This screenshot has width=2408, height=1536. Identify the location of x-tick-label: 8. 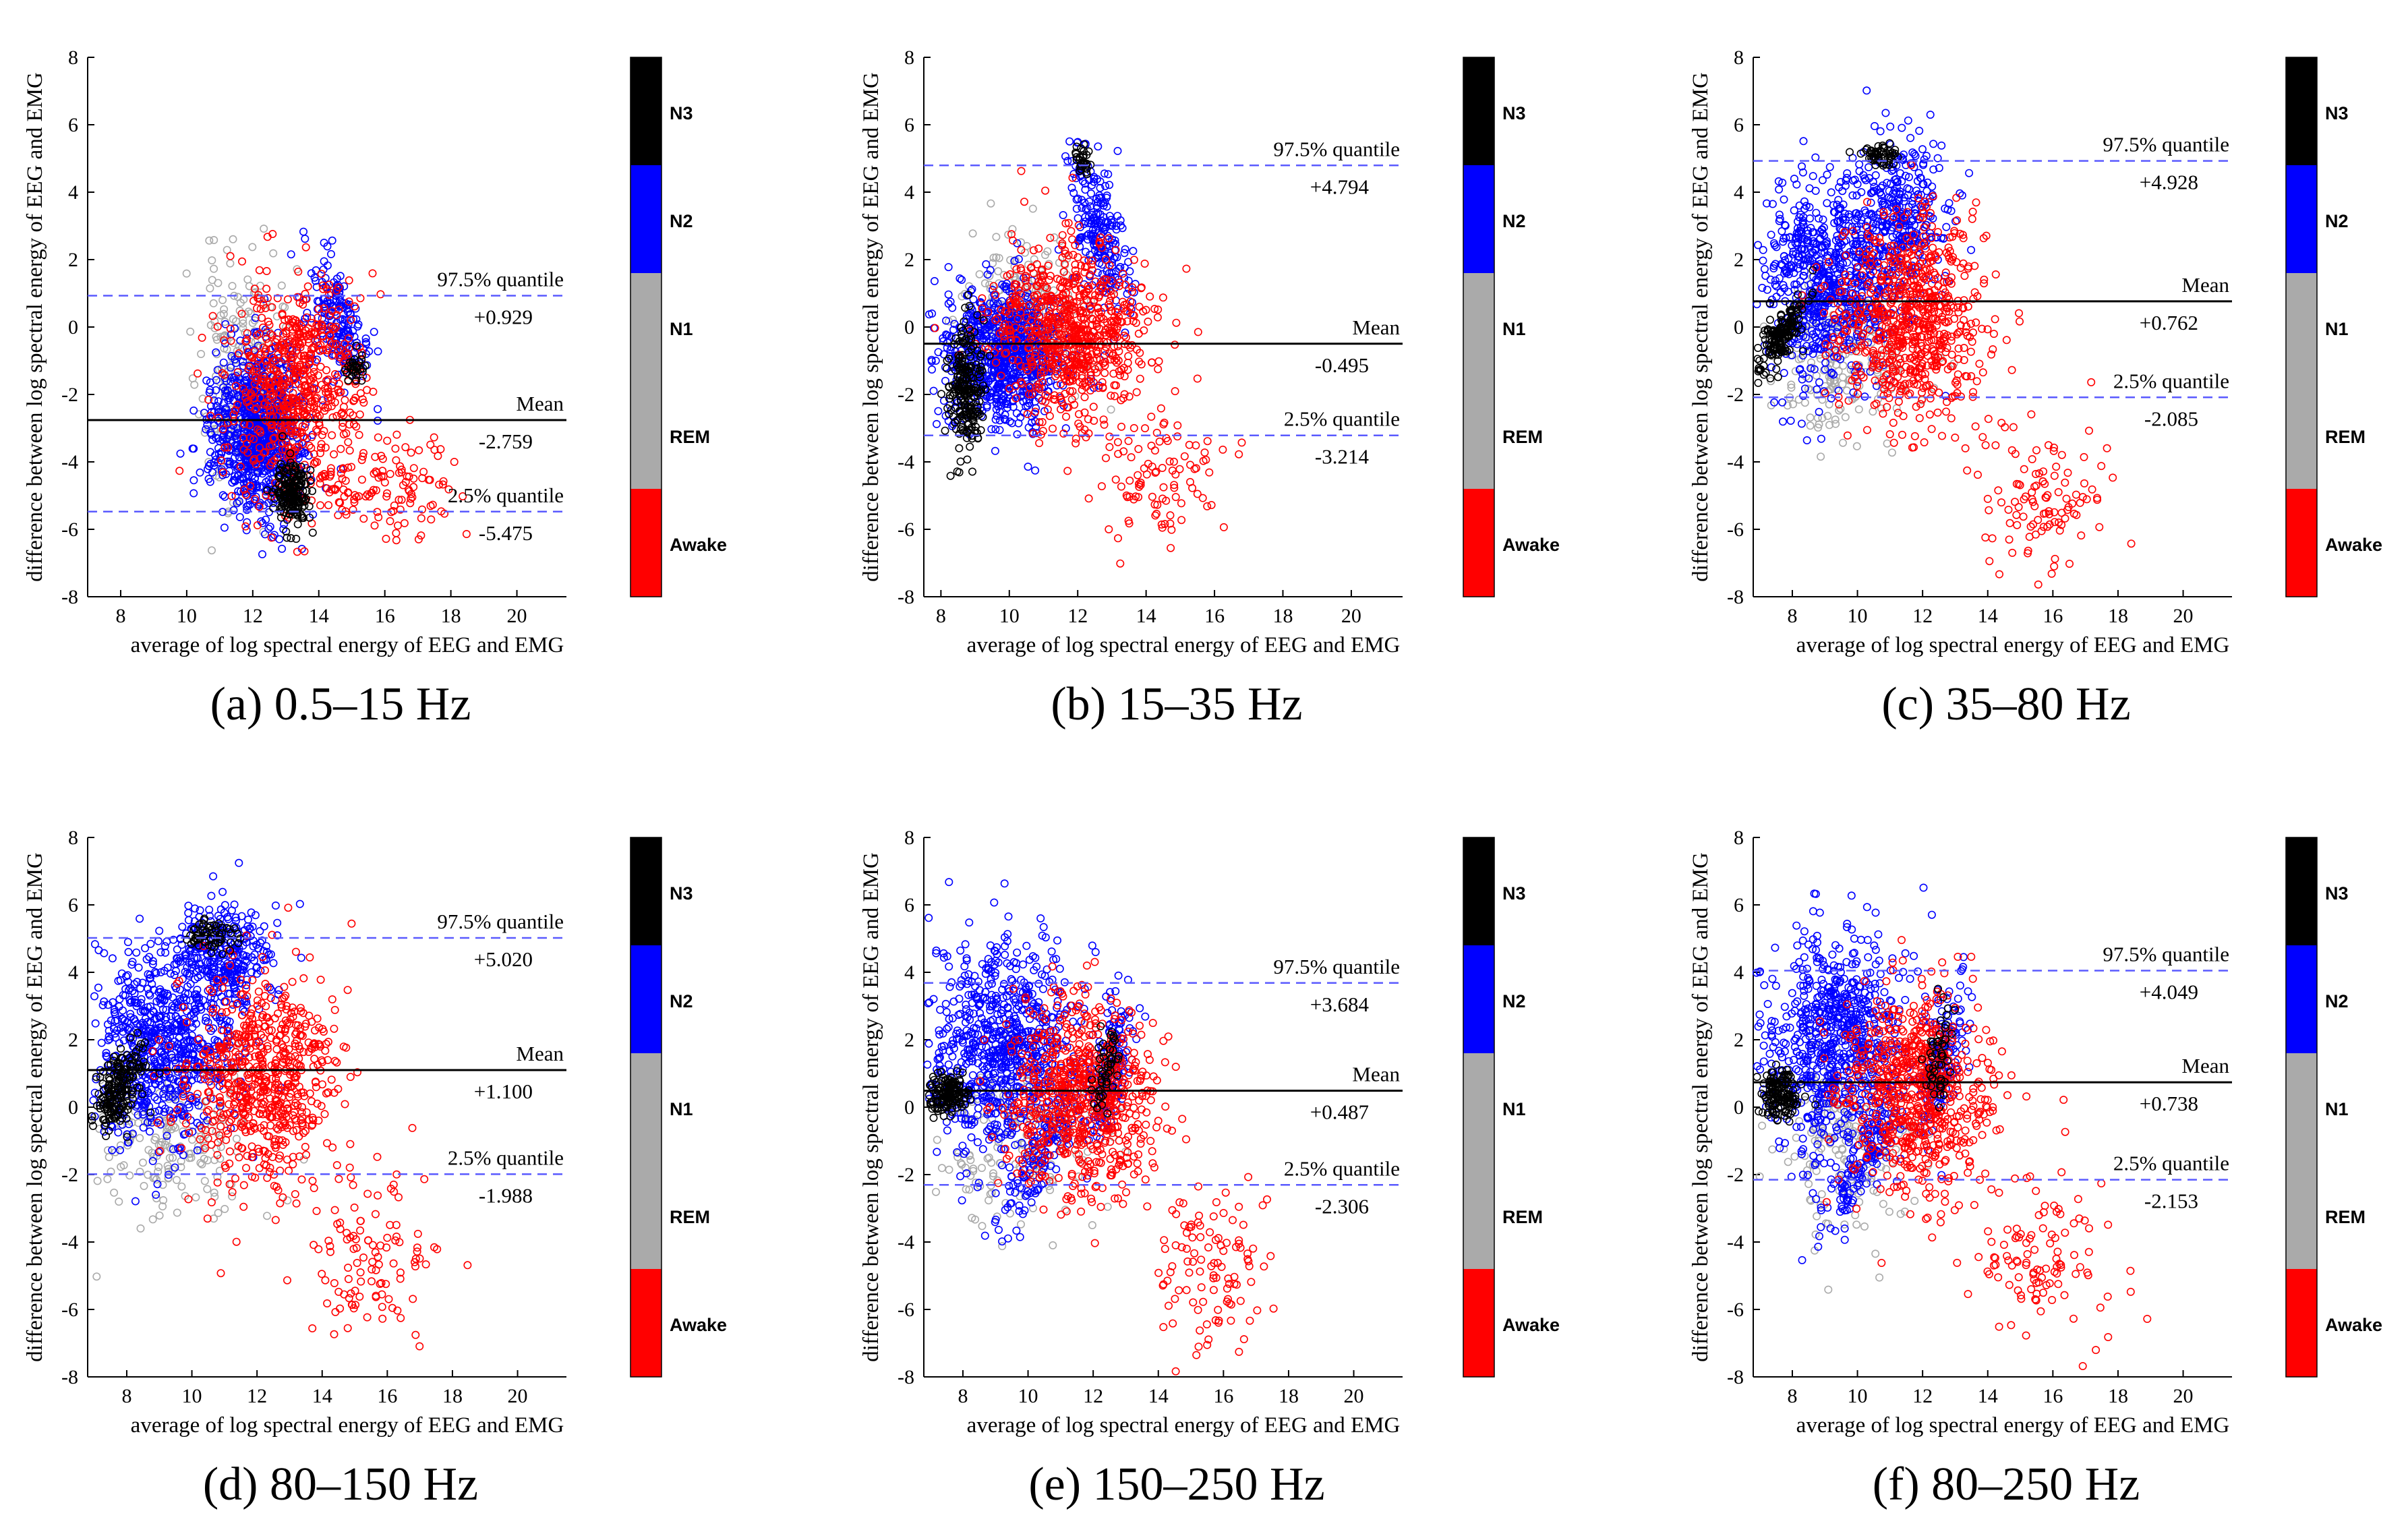
(941, 616).